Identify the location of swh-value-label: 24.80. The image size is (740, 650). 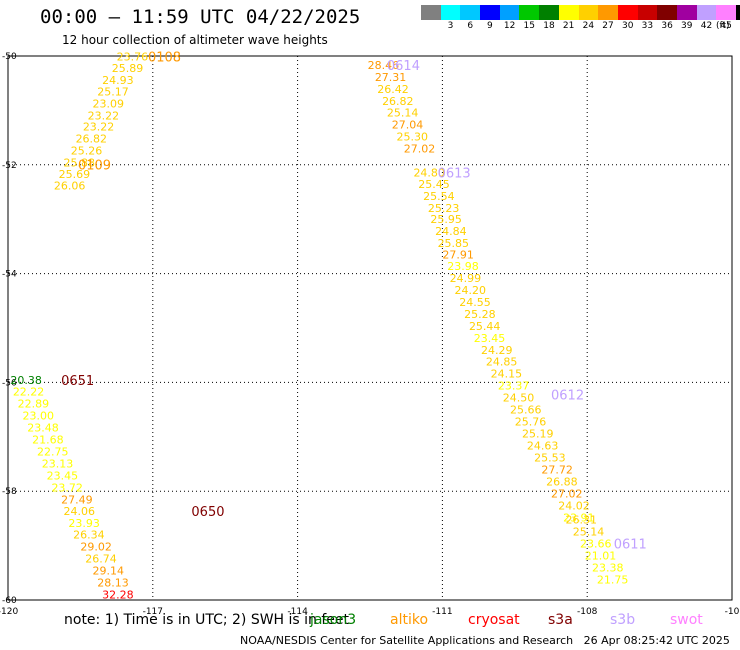
(429, 172).